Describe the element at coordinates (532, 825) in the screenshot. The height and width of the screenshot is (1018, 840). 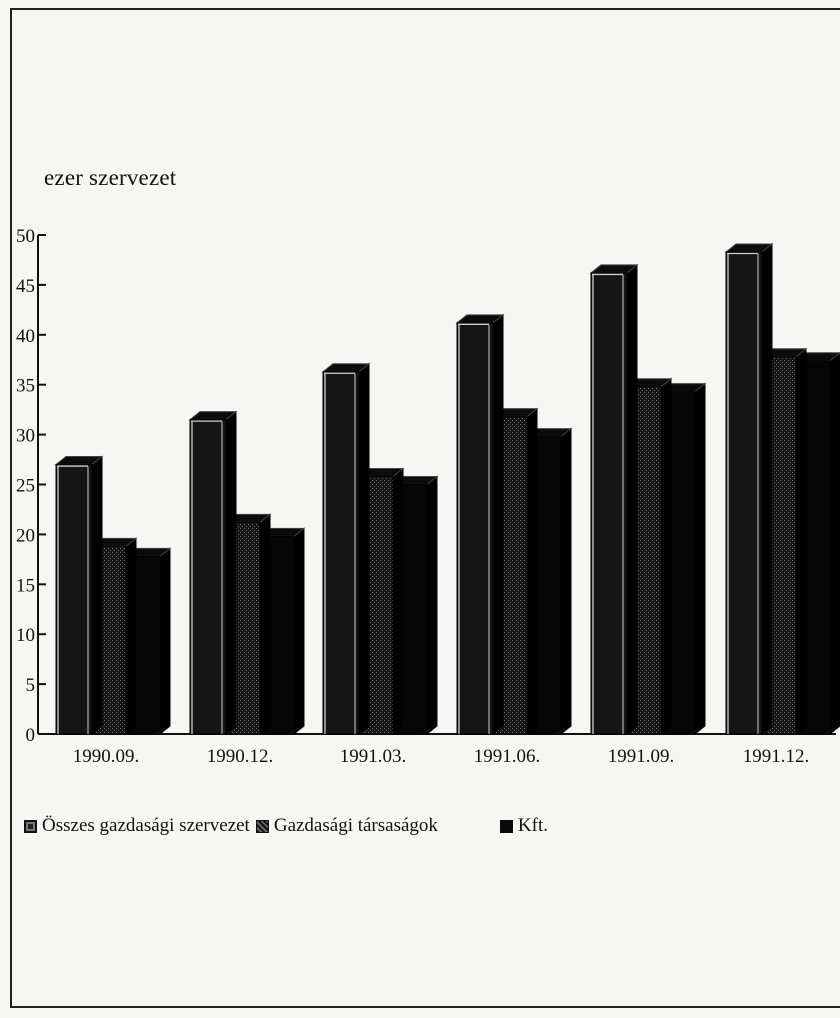
I see `legend-label-kft: Kft.` at that location.